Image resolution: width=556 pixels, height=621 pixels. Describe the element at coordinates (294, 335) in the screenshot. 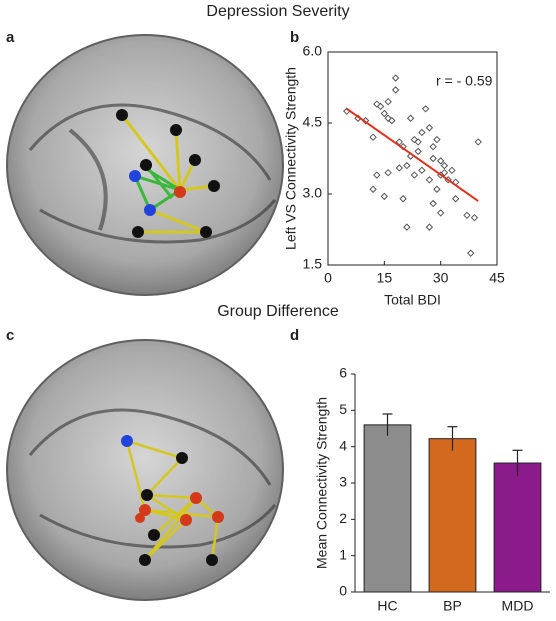

I see `panel-label: d` at that location.